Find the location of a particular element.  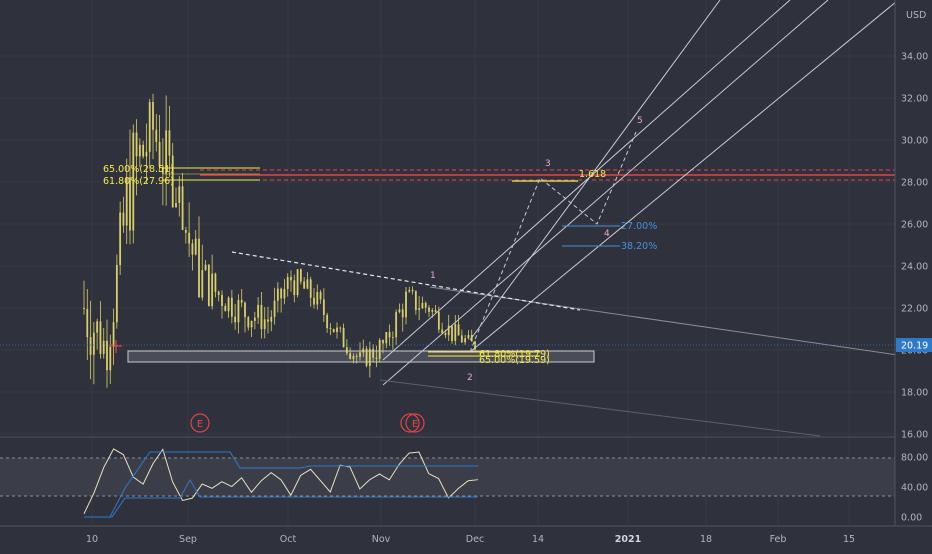

oscillator-lower-band is located at coordinates (281, 498).